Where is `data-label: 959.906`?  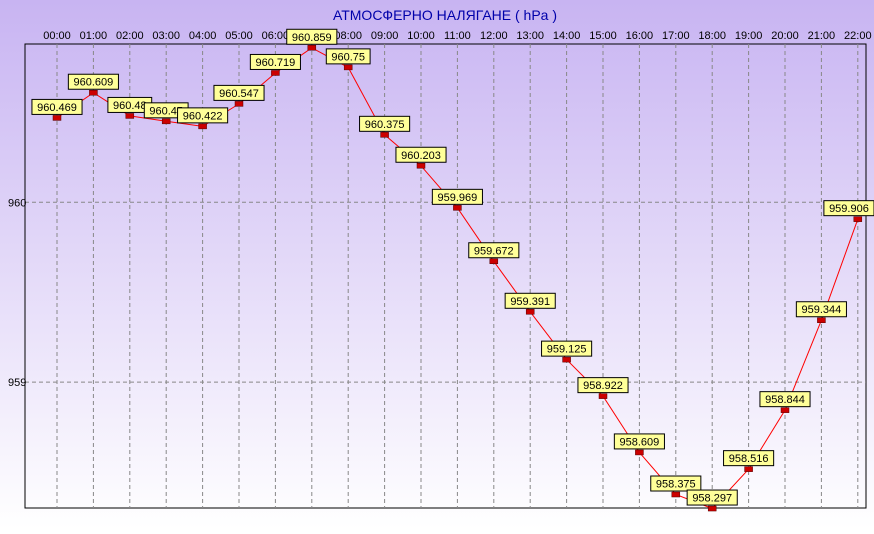
data-label: 959.906 is located at coordinates (848, 208).